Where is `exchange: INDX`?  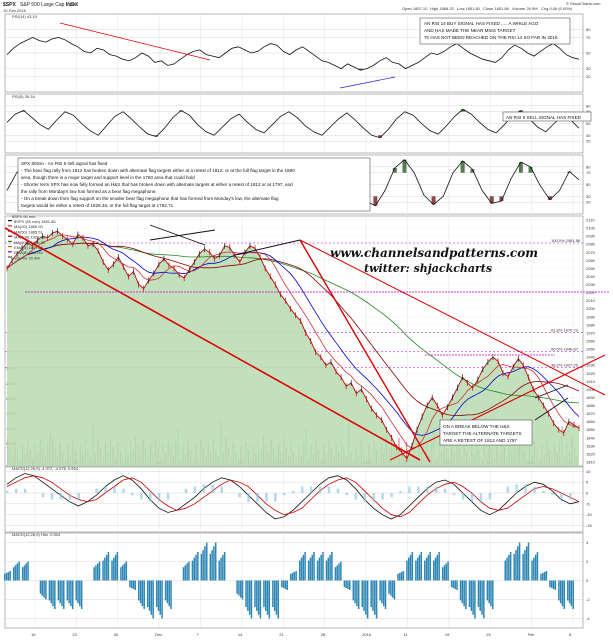 exchange: INDX is located at coordinates (72, 5).